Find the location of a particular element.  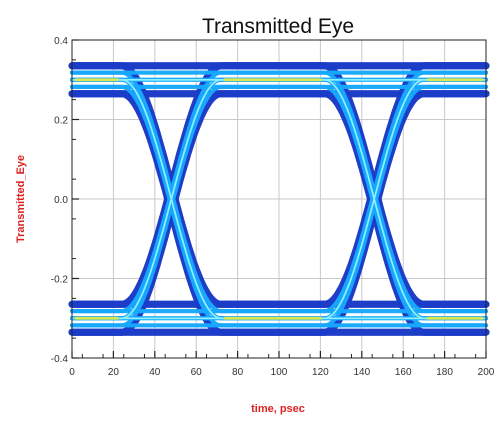

y-tick-label: 0.0 is located at coordinates (61, 200).